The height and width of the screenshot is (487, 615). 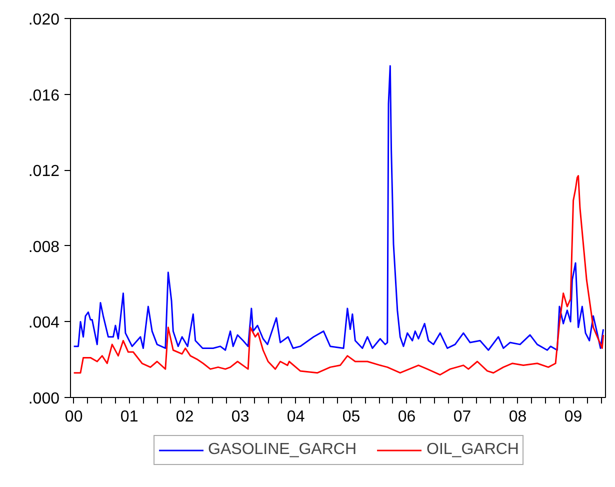 I want to click on y-tick-label: .004, so click(x=44, y=323).